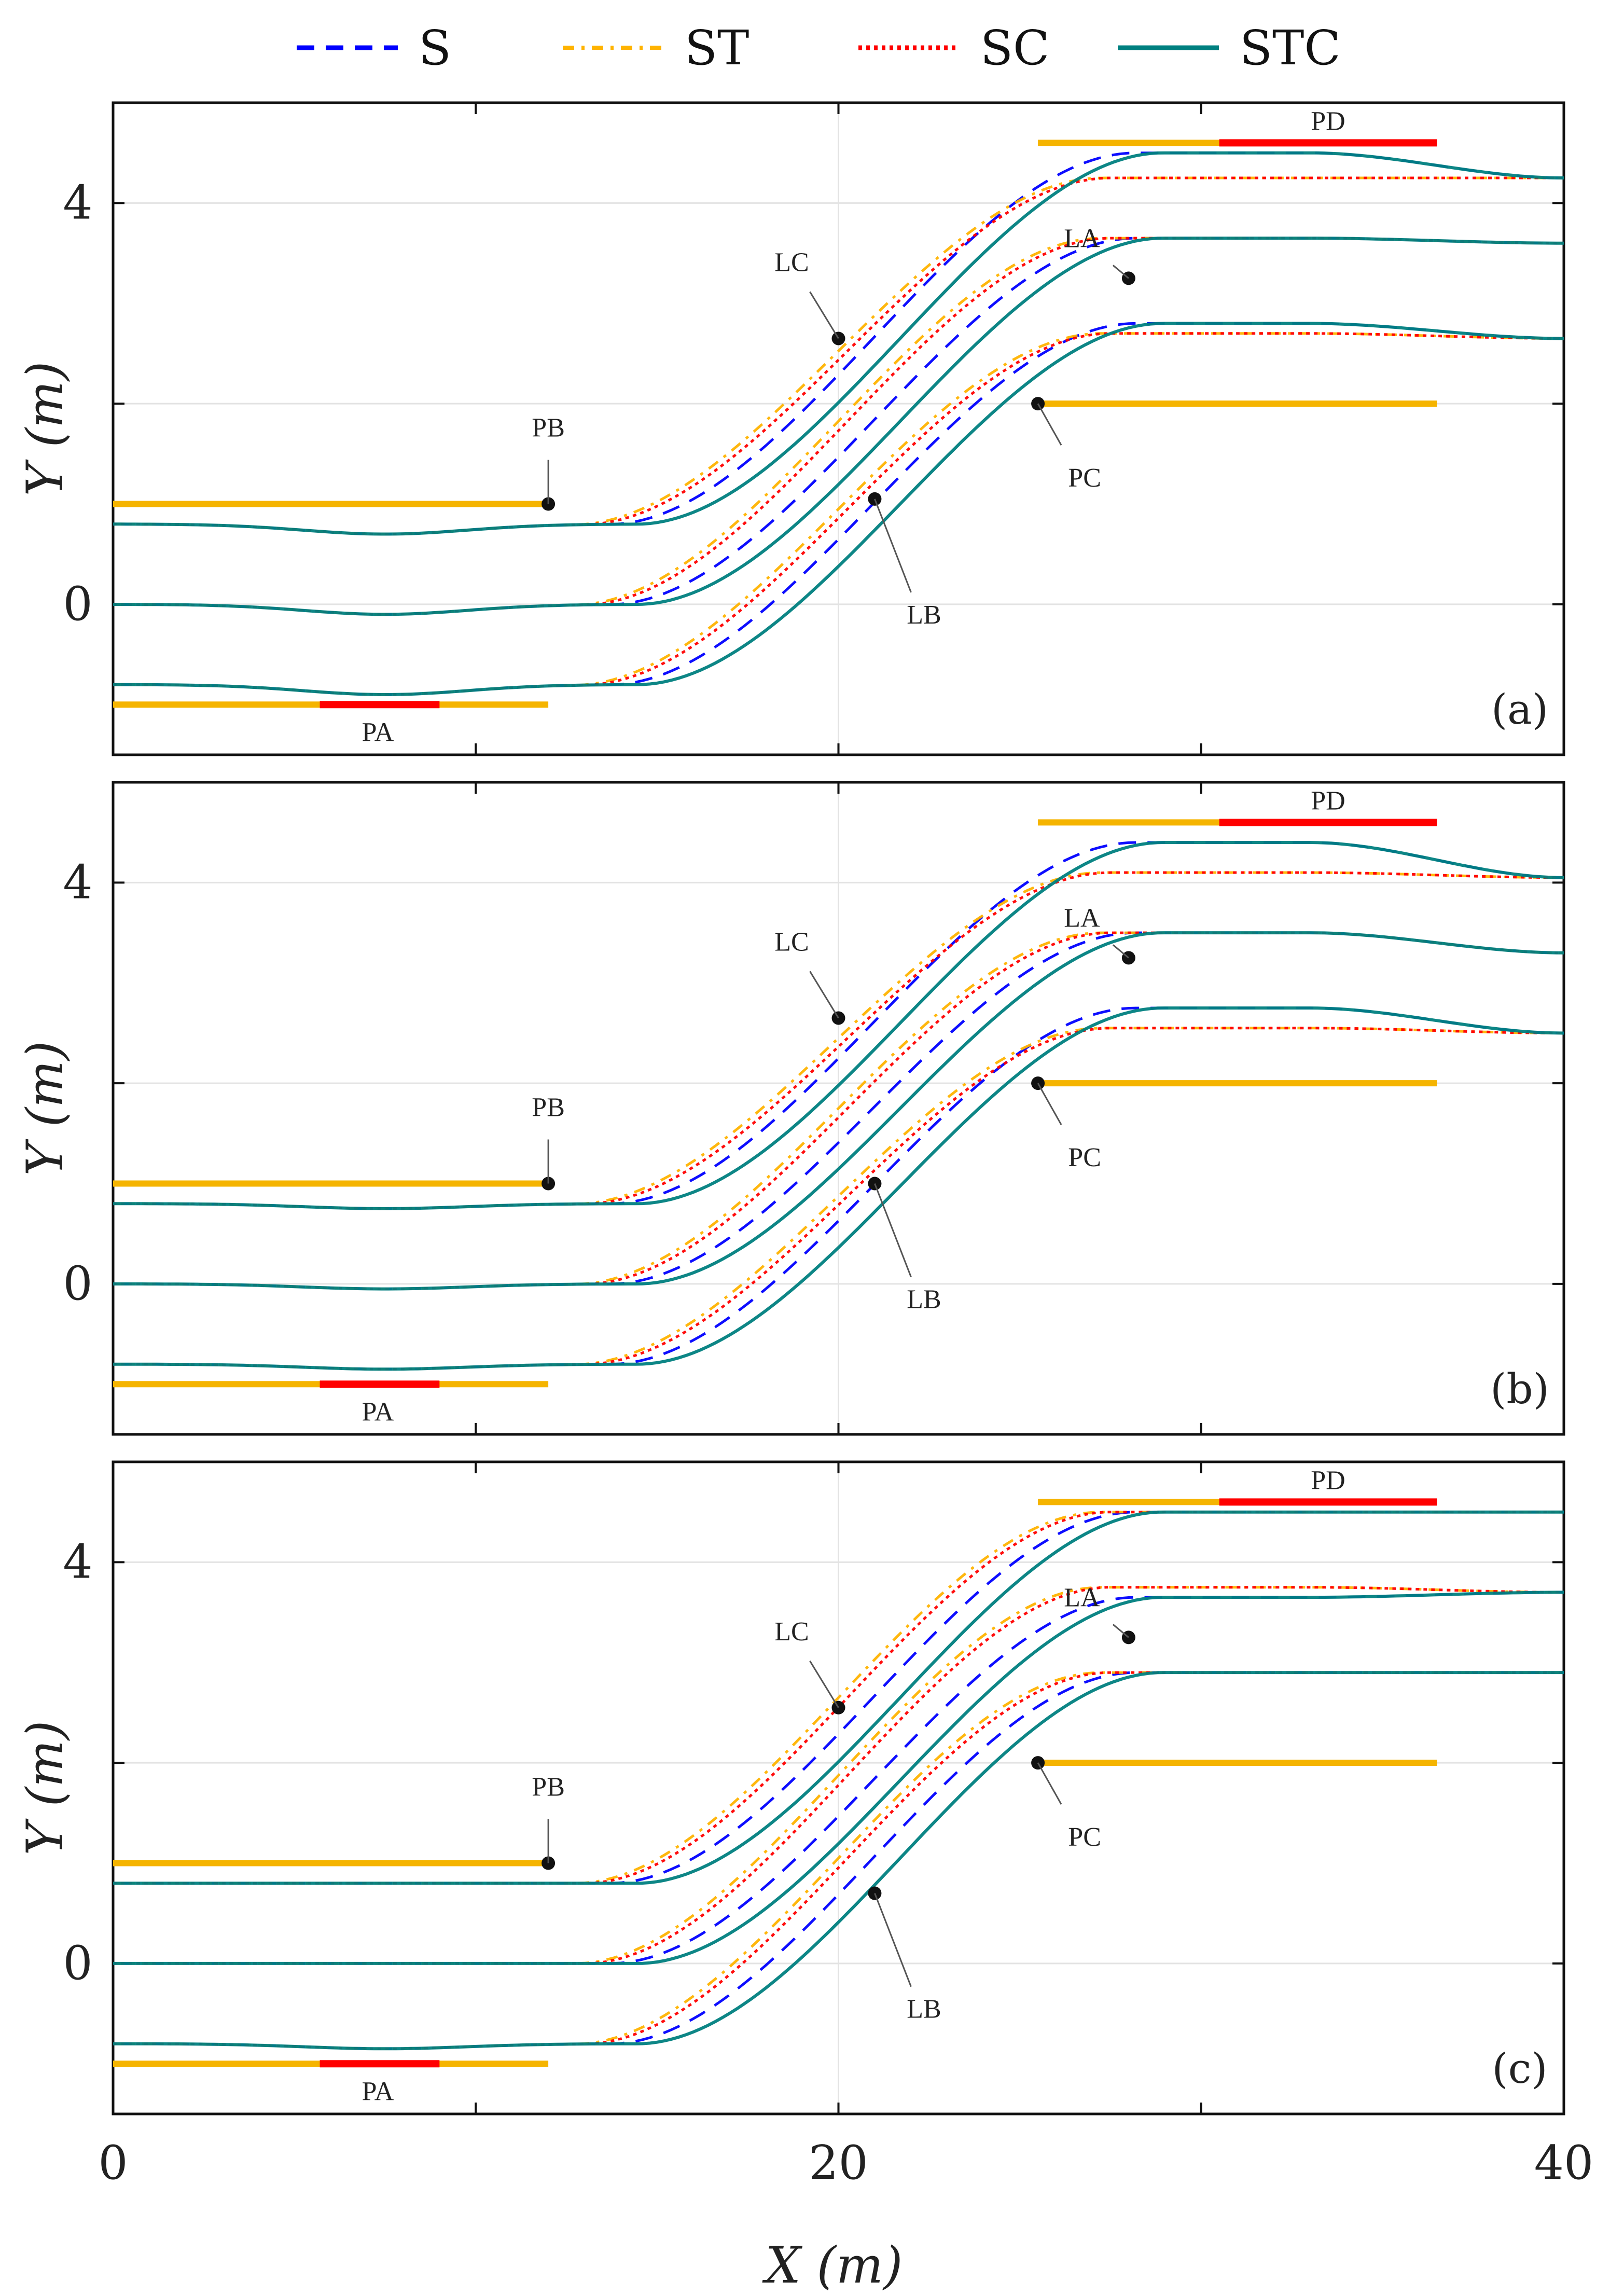  What do you see at coordinates (113, 2163) in the screenshot?
I see `x-tick-label: 0` at bounding box center [113, 2163].